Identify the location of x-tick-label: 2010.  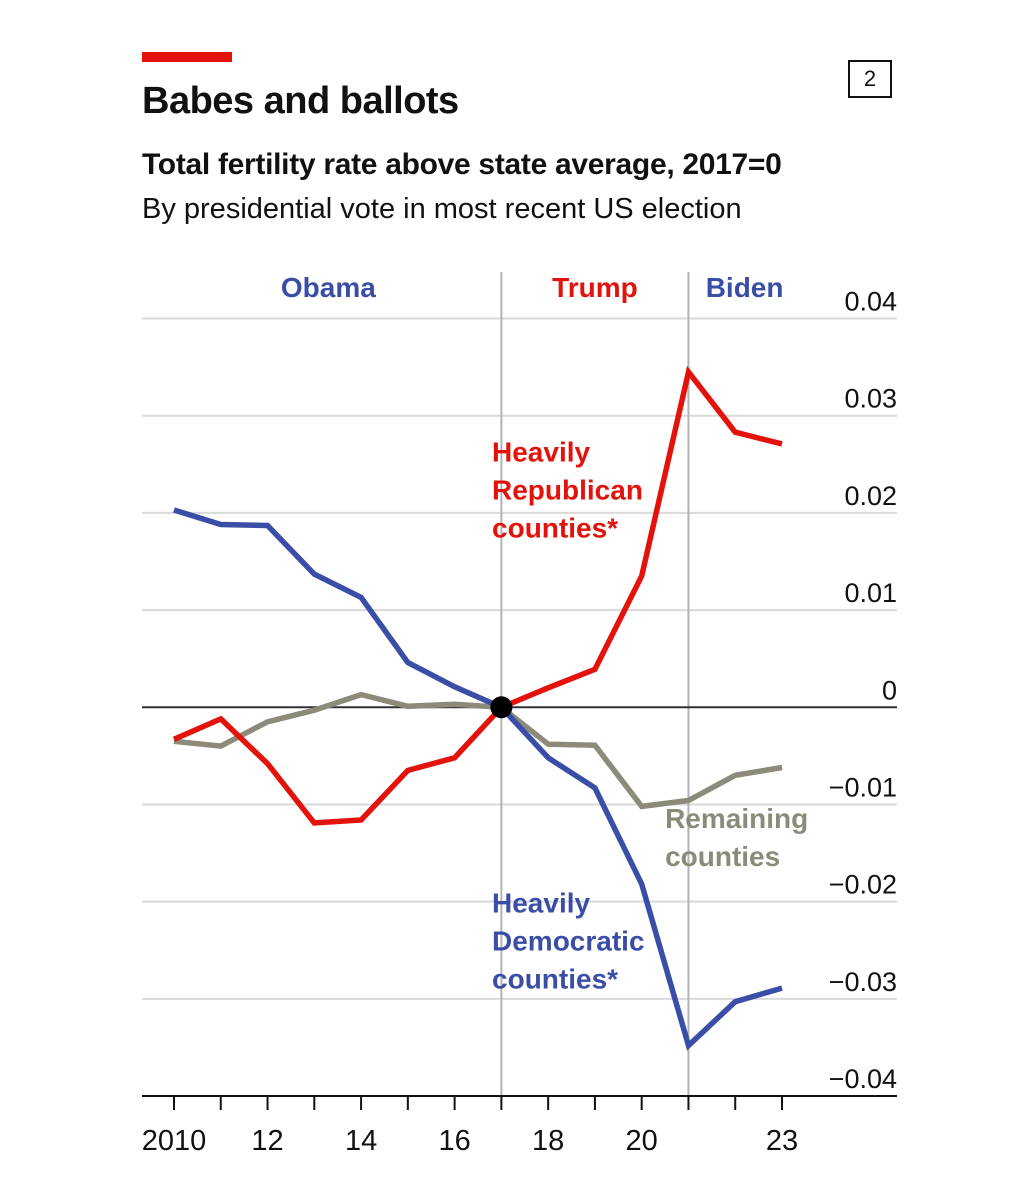
(174, 1141).